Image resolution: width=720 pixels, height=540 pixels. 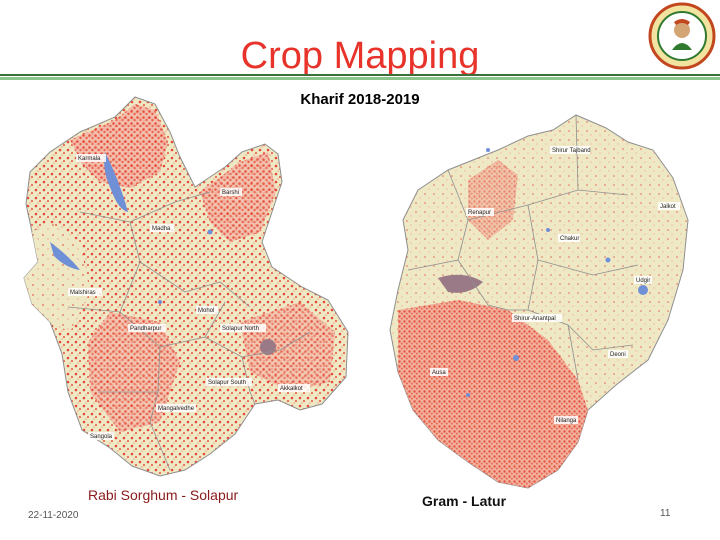 I want to click on slide-date: 22-11-2020, so click(x=53, y=515).